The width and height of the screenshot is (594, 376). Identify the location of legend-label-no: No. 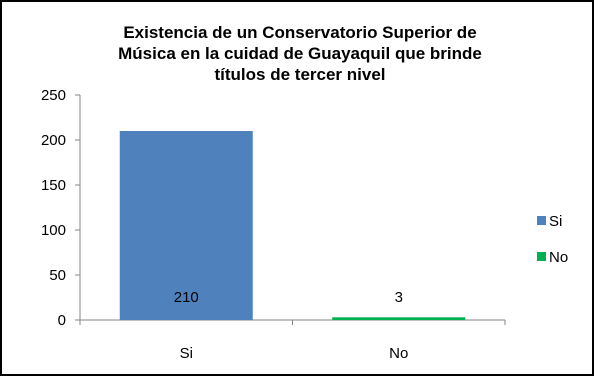
(558, 257).